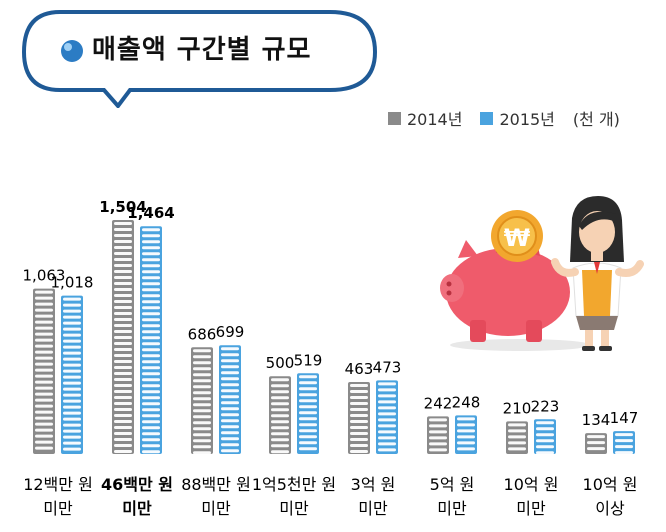 This screenshot has height=532, width=666. Describe the element at coordinates (308, 360) in the screenshot. I see `value-label-2015년-3: 519` at that location.